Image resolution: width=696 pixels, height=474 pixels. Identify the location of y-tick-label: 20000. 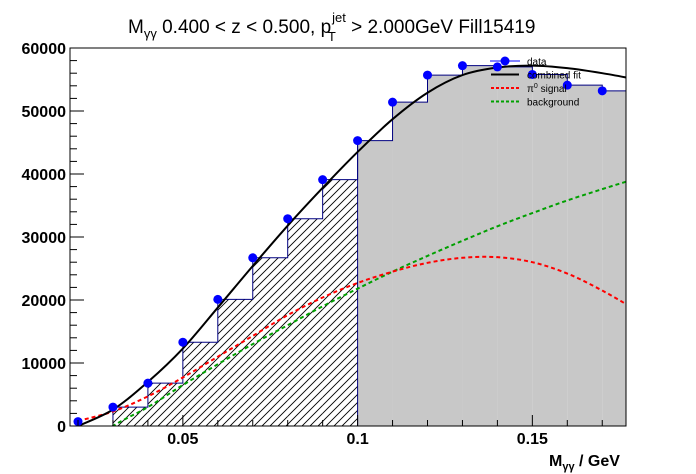
(44, 301).